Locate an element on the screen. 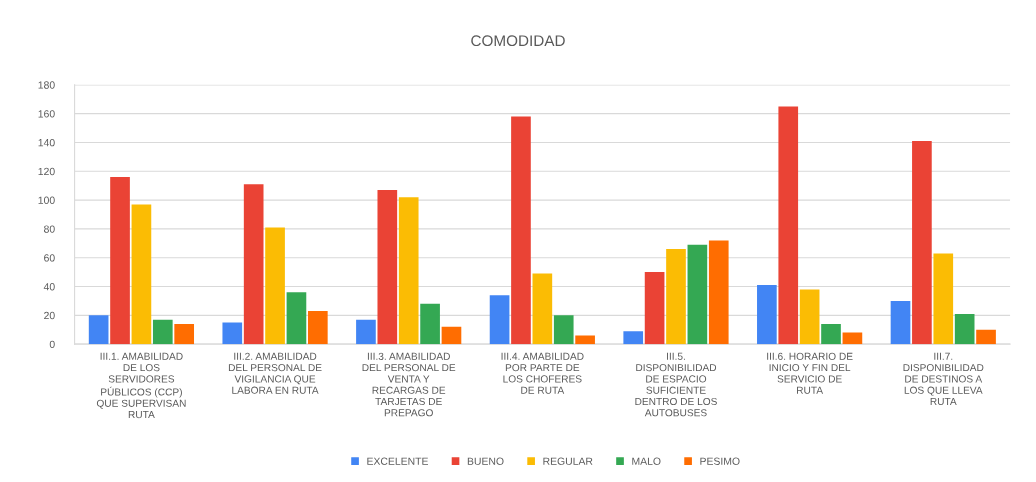 Image resolution: width=1036 pixels, height=482 pixels. legend-label: BUENO is located at coordinates (485, 461).